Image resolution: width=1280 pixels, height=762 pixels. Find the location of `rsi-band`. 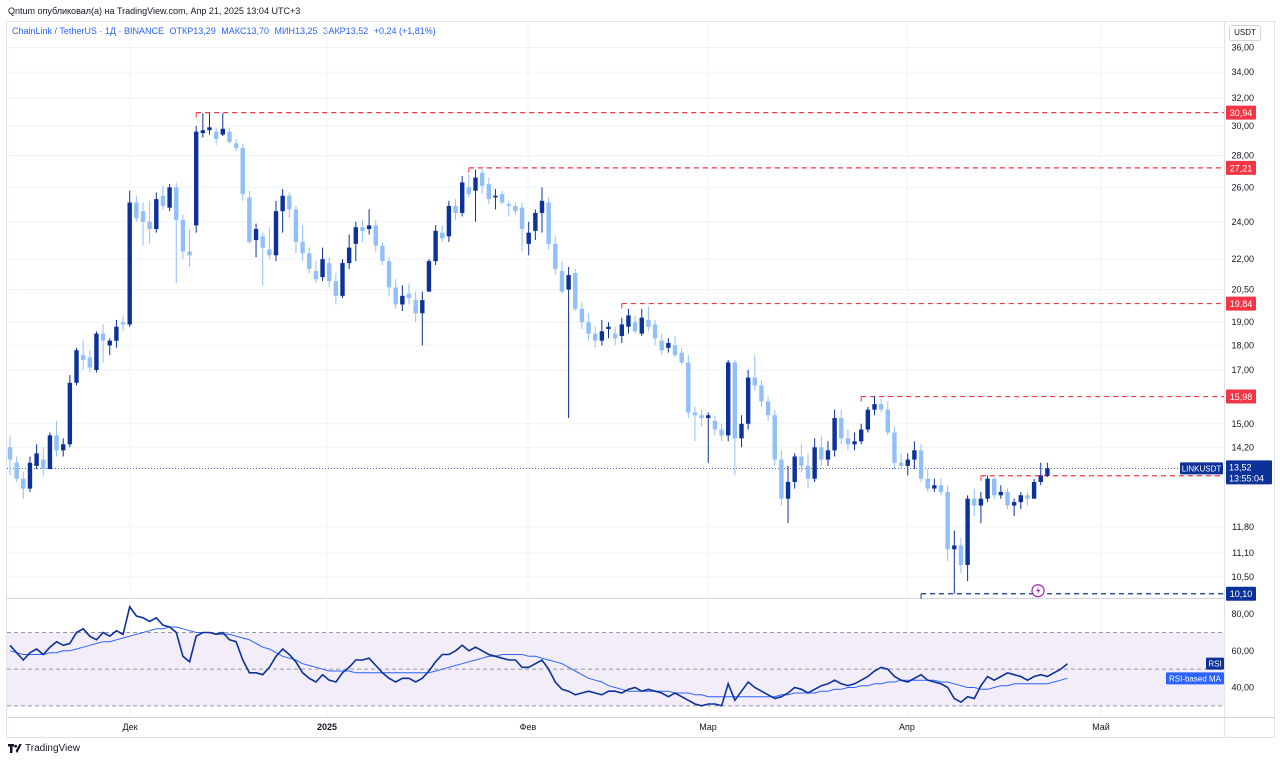

rsi-band is located at coordinates (615, 669).